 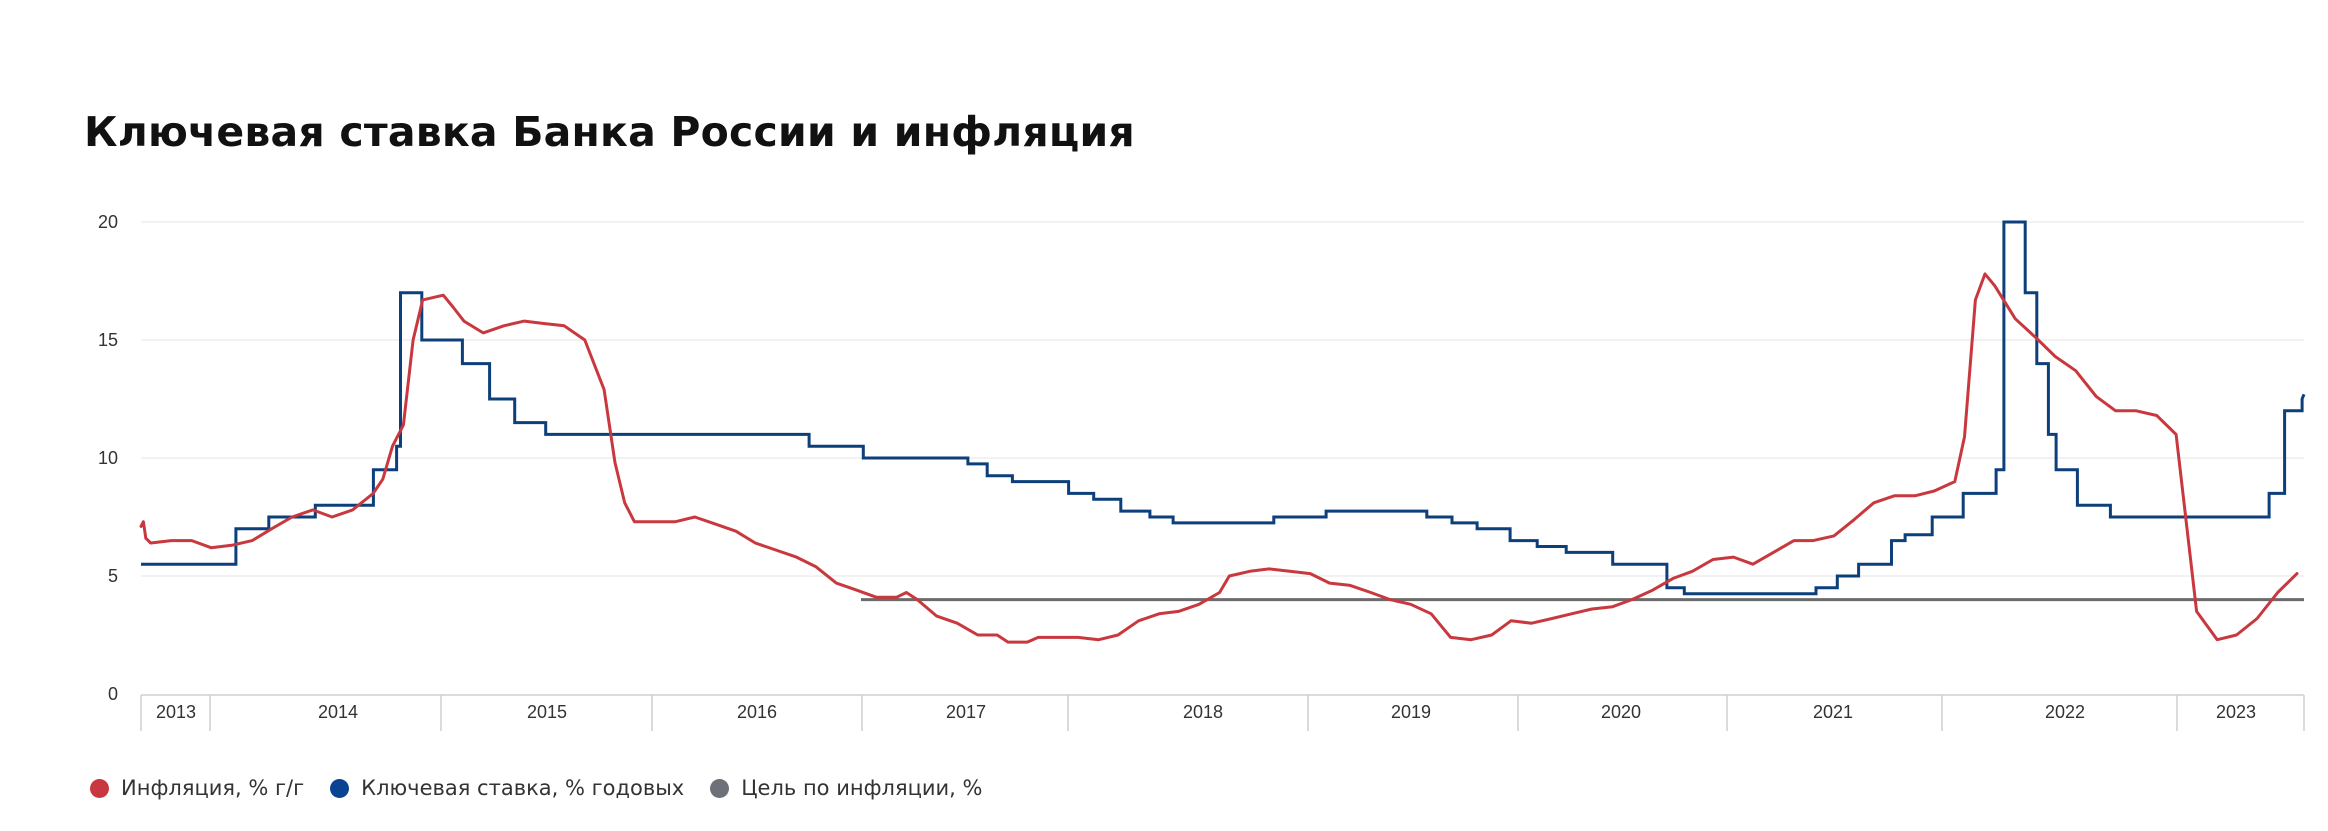 What do you see at coordinates (99, 788) in the screenshot?
I see `inflation-legend-marker-icon` at bounding box center [99, 788].